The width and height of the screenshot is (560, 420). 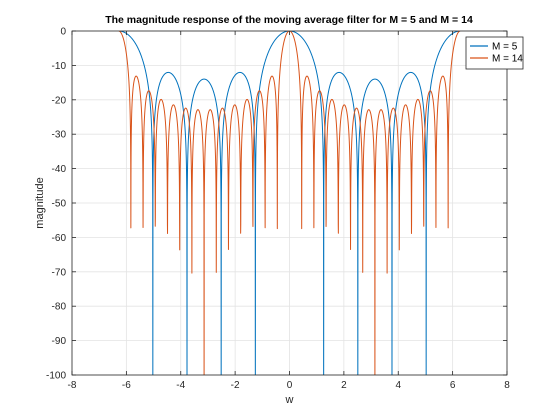 What do you see at coordinates (507, 385) in the screenshot?
I see `x-tick-label: 8` at bounding box center [507, 385].